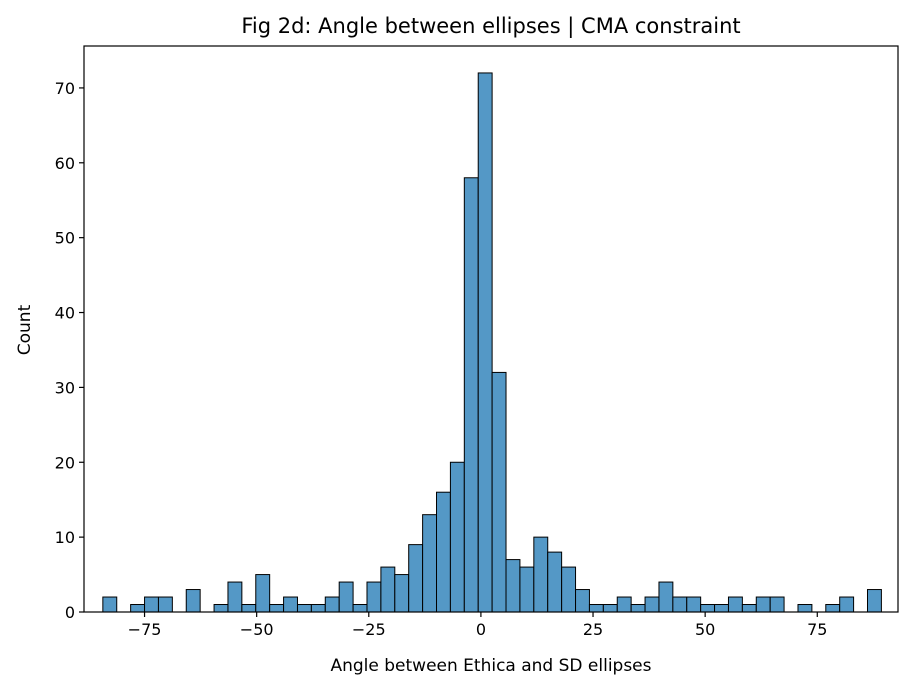 This screenshot has width=913, height=690. I want to click on y-tick-label: 30, so click(65, 387).